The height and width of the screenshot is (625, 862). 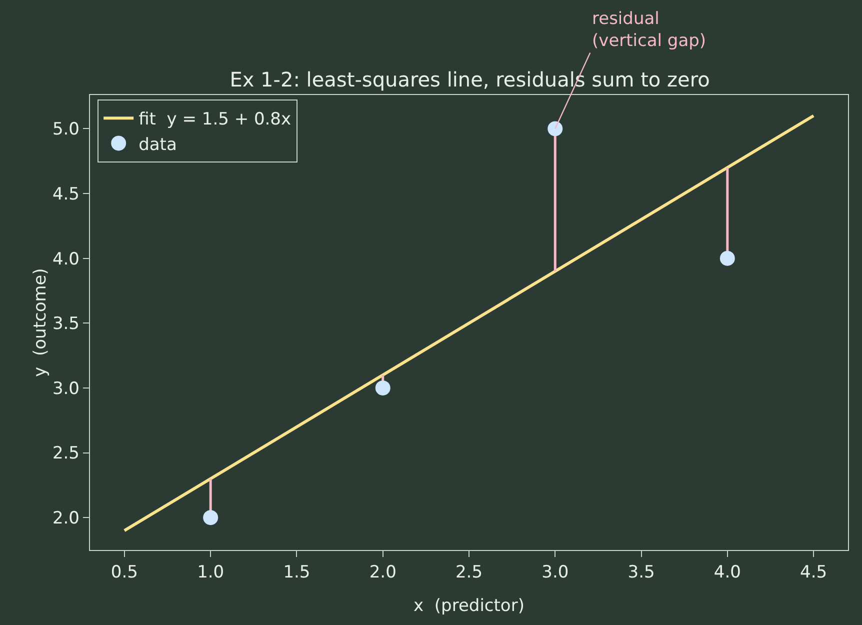 What do you see at coordinates (66, 259) in the screenshot?
I see `y-tick-label: 4.0` at bounding box center [66, 259].